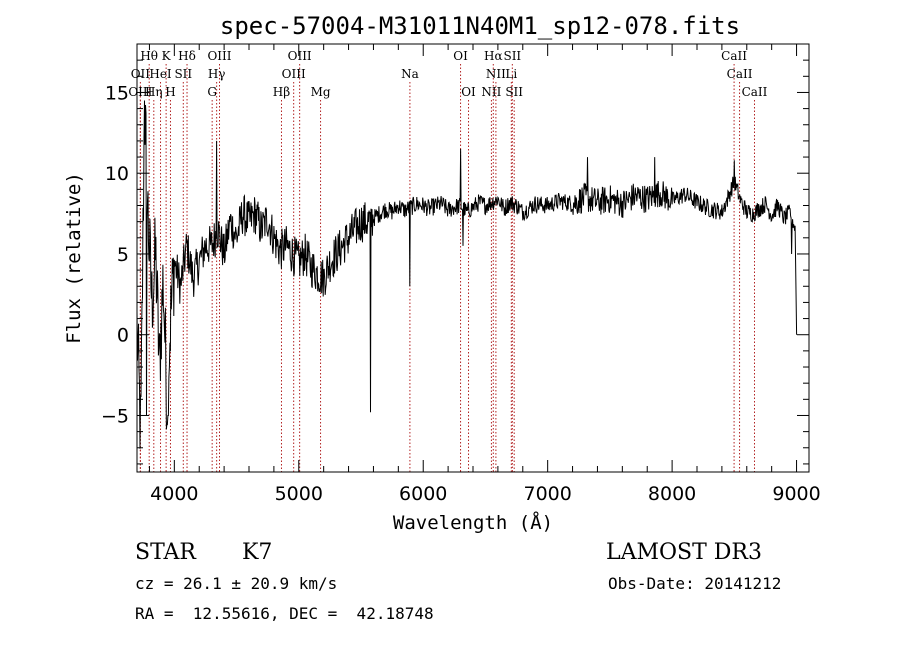 Image resolution: width=900 pixels, height=649 pixels. I want to click on line-label-9: OII, so click(141, 74).